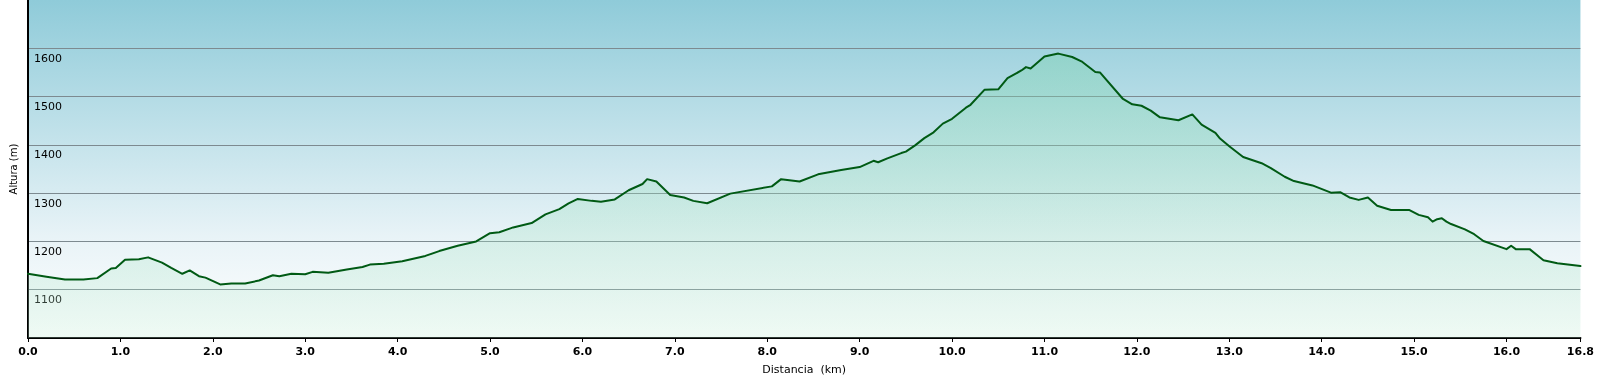  I want to click on y-axis-title: Altura (m), so click(13, 169).